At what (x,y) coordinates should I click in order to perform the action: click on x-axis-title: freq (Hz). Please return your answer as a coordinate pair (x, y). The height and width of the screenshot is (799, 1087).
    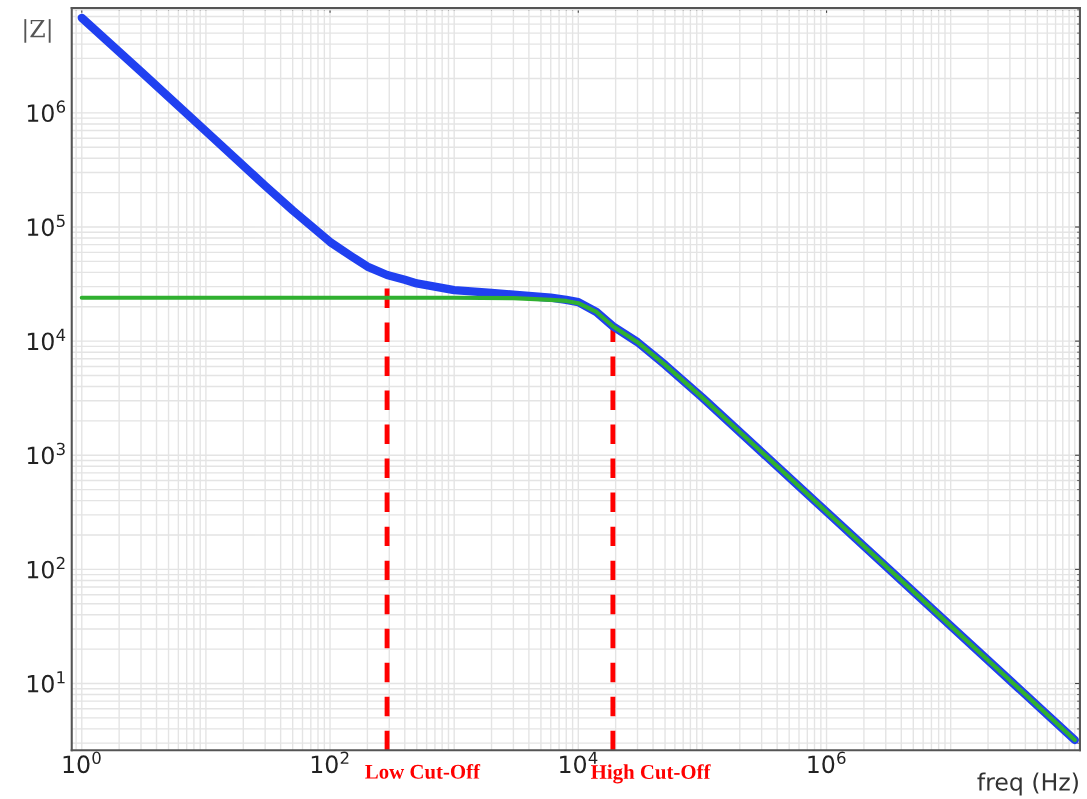
    Looking at the image, I should click on (1027, 784).